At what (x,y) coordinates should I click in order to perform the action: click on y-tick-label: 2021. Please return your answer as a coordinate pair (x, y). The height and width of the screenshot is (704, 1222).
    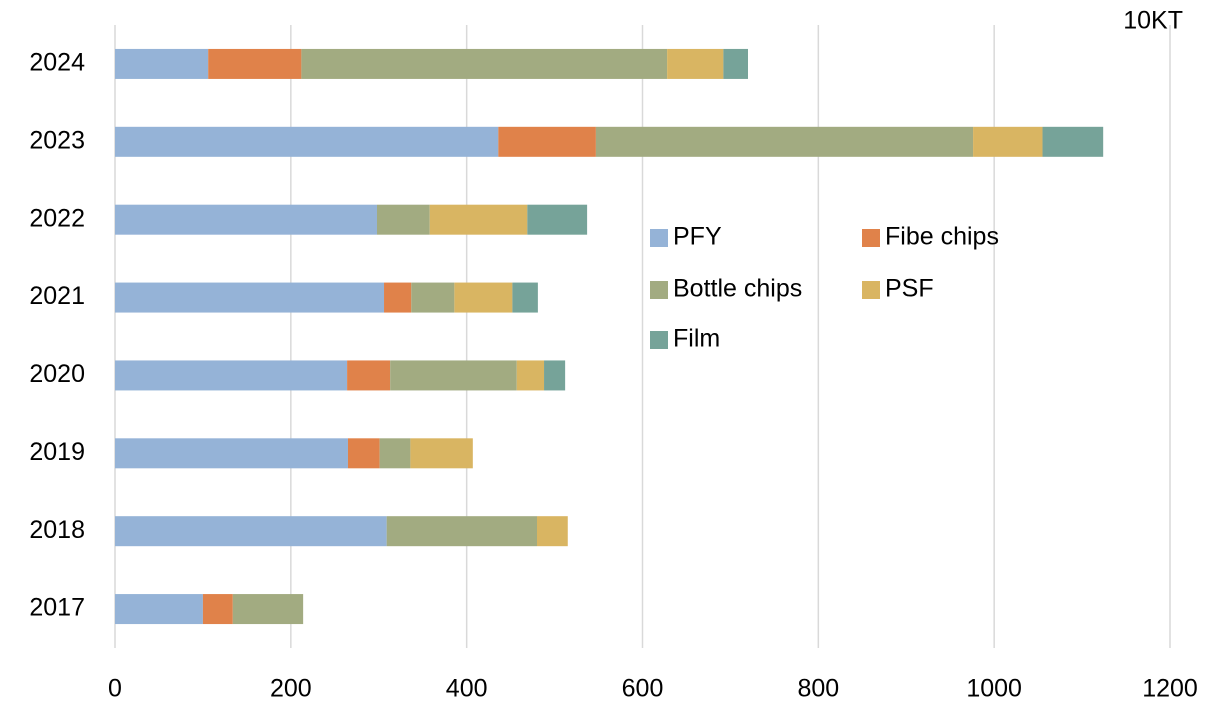
    Looking at the image, I should click on (57, 296).